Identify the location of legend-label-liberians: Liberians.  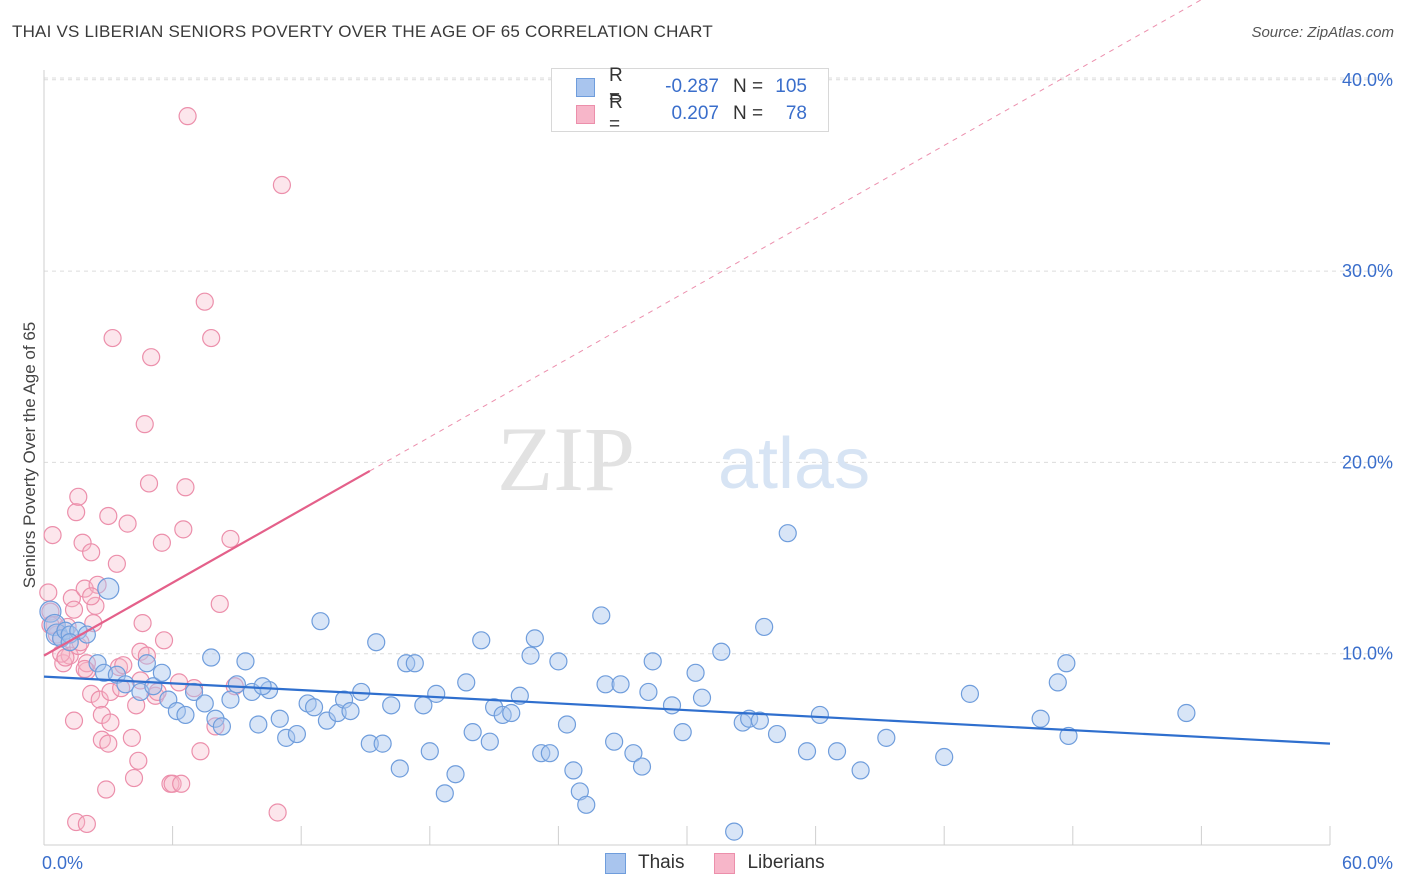
(786, 862).